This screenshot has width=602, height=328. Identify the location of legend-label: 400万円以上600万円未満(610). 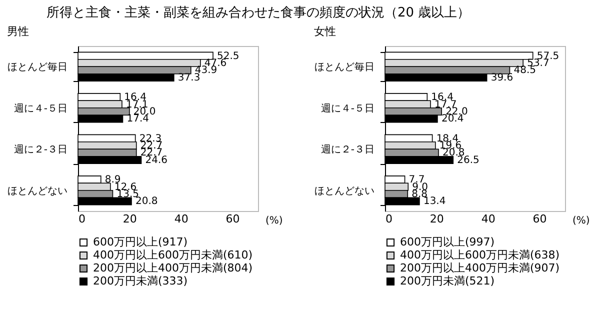
(173, 255).